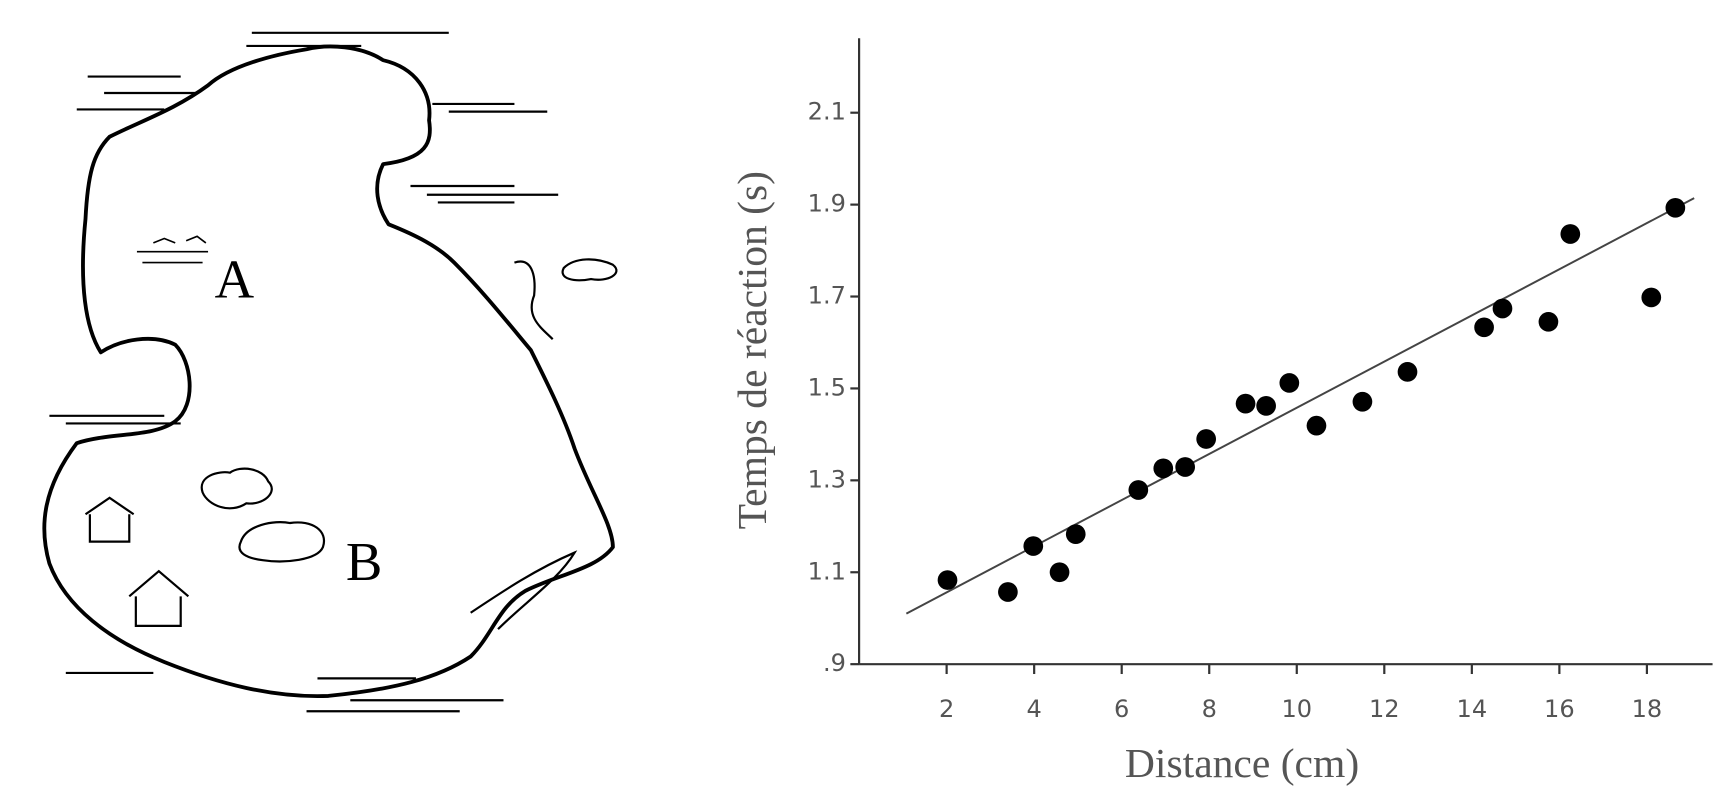  I want to click on forest, so click(236, 488).